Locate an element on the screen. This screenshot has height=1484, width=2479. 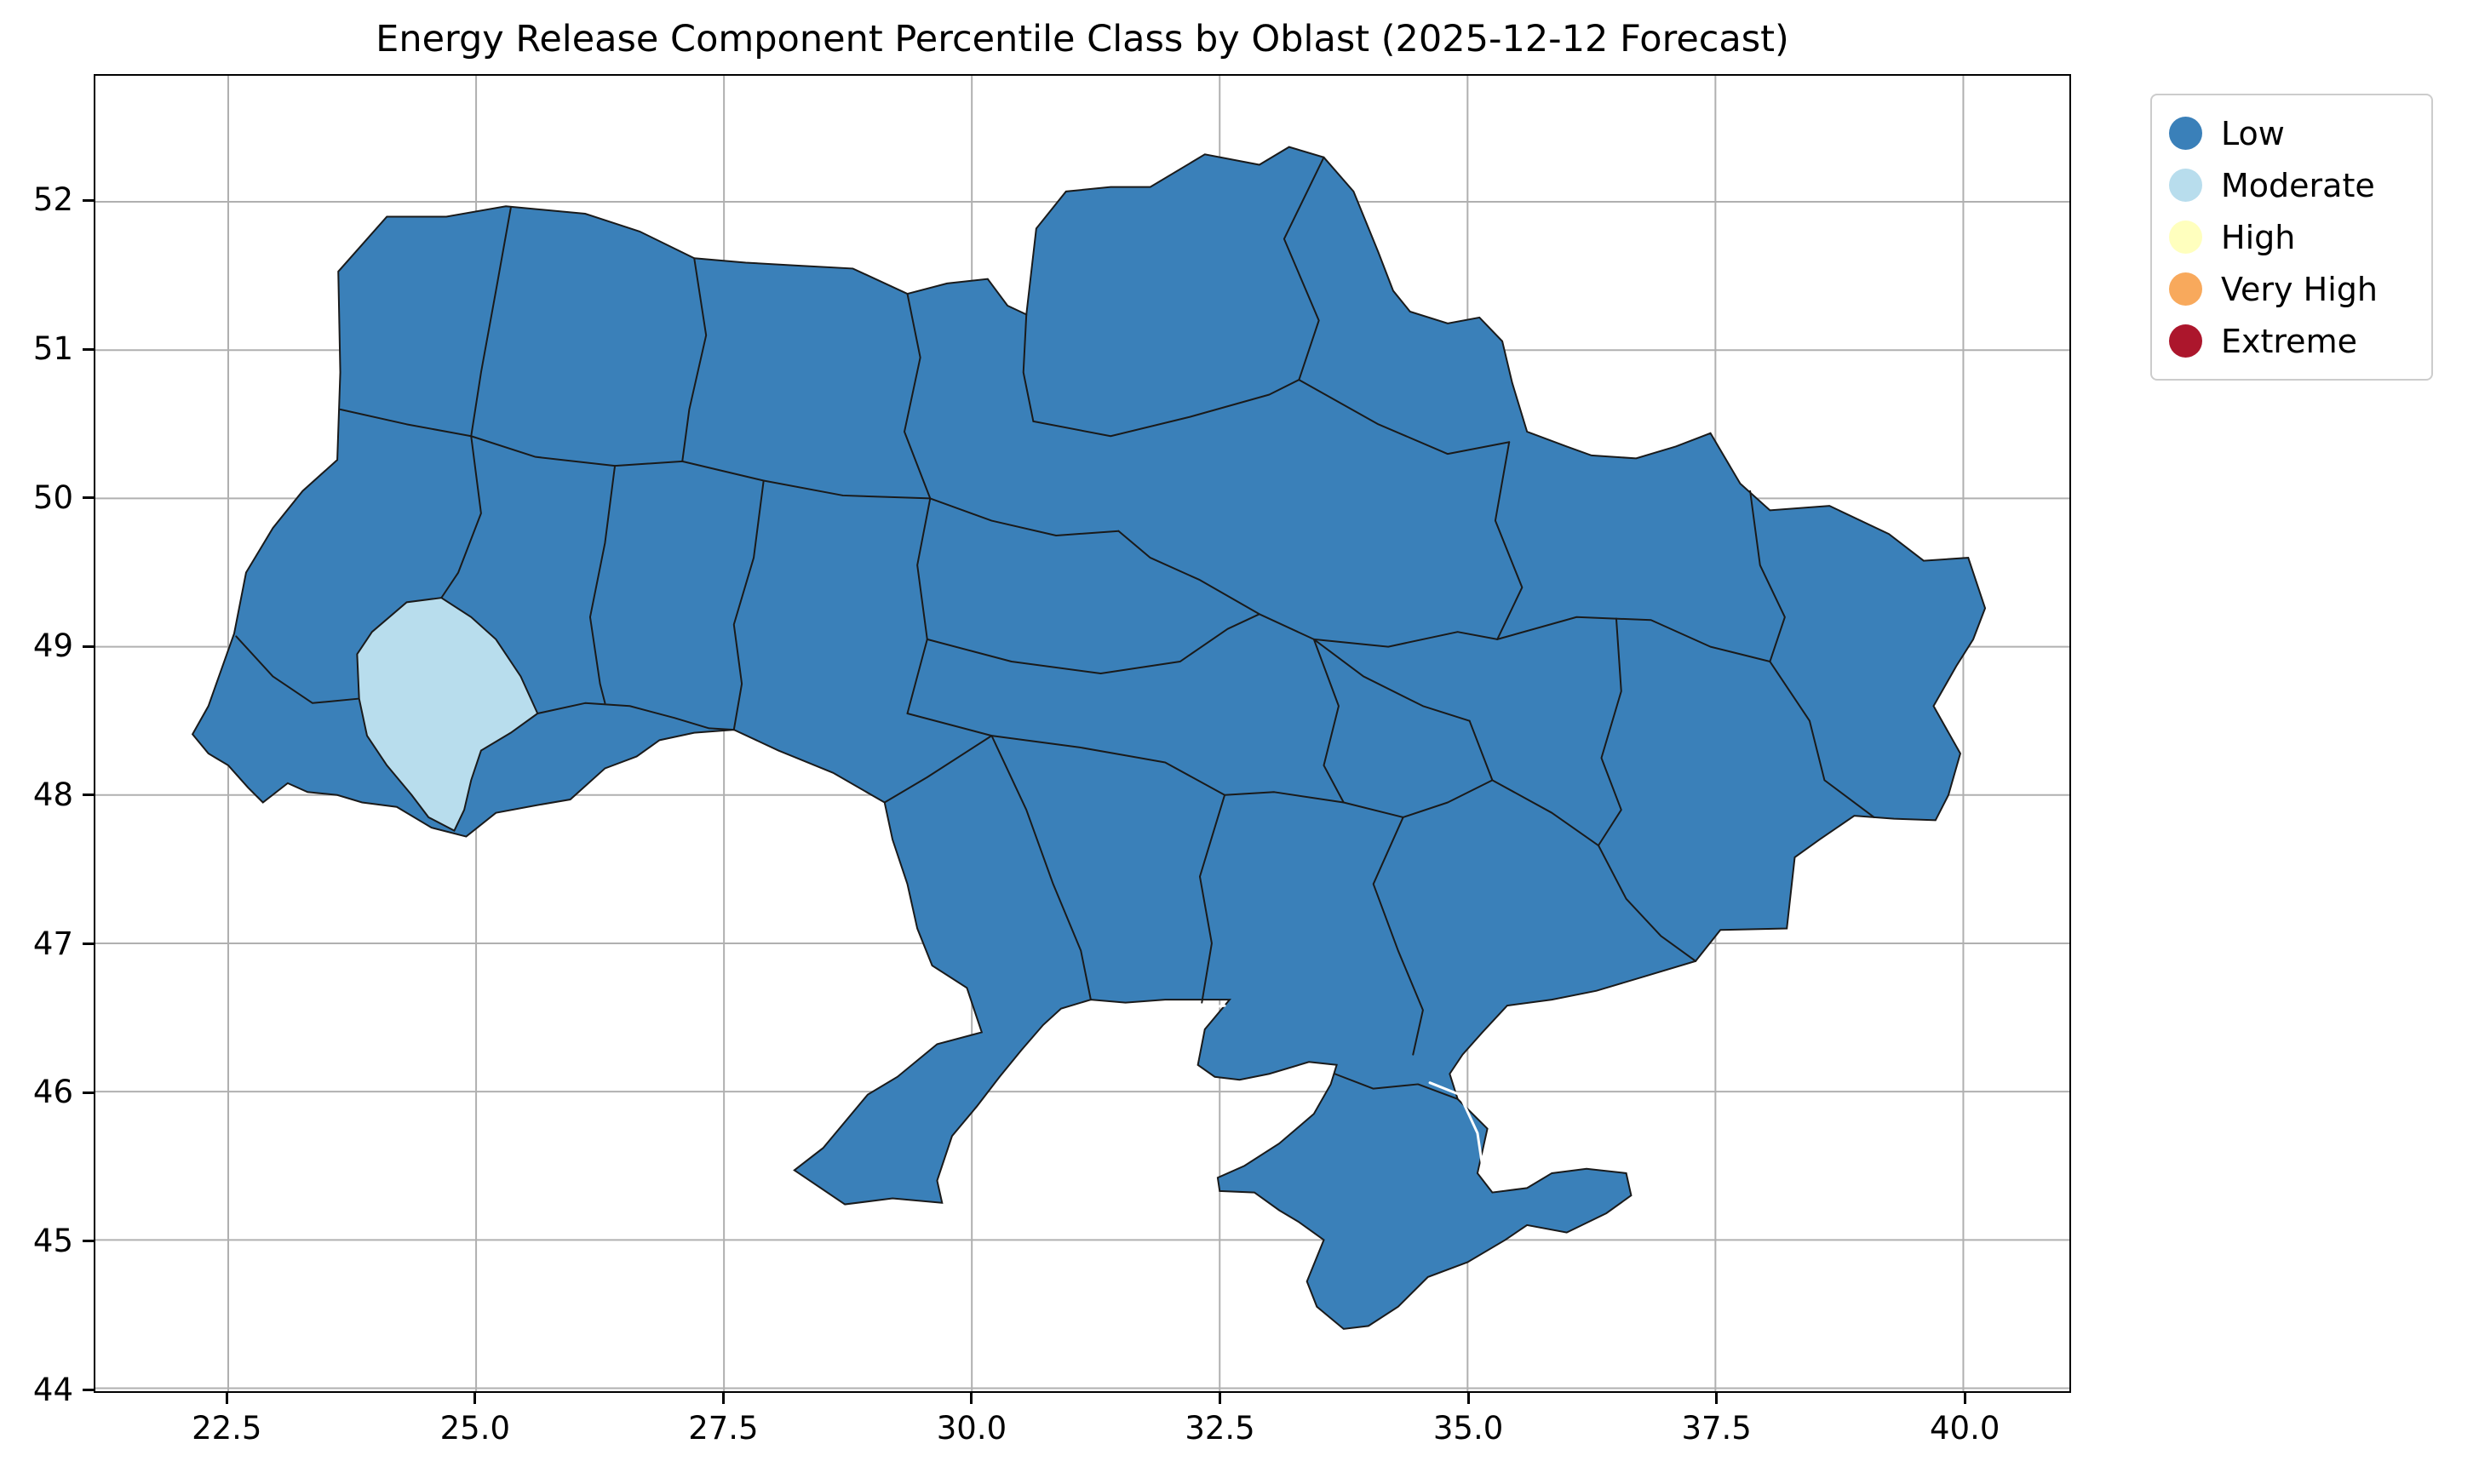
x-tick-label: 37.5 is located at coordinates (1716, 1429).